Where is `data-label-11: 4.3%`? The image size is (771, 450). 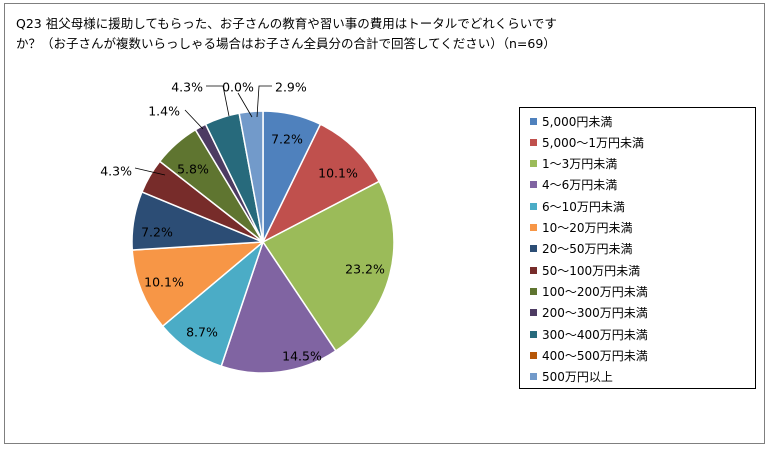
data-label-11: 4.3% is located at coordinates (187, 87).